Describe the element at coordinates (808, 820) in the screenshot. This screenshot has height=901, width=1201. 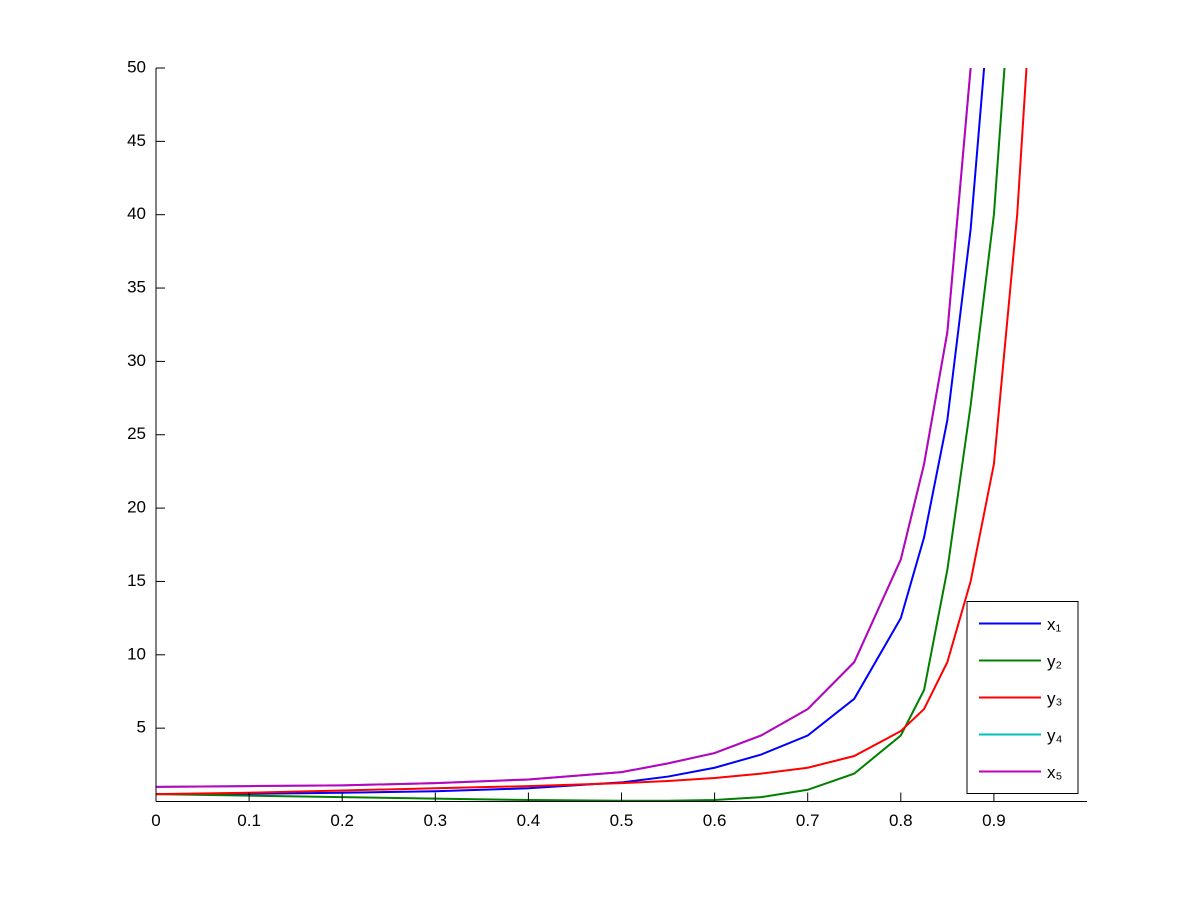
I see `x-tick-label: 0.7` at that location.